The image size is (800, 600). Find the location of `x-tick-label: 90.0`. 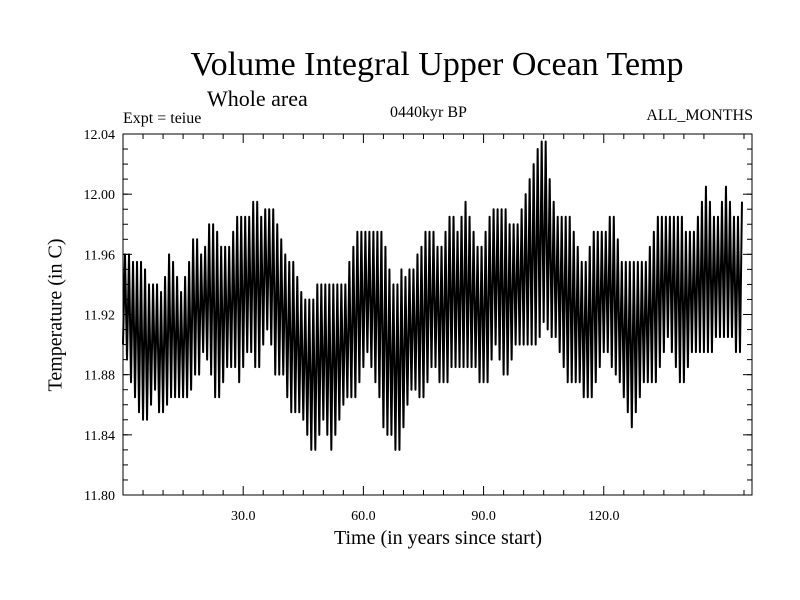

x-tick-label: 90.0 is located at coordinates (483, 516).